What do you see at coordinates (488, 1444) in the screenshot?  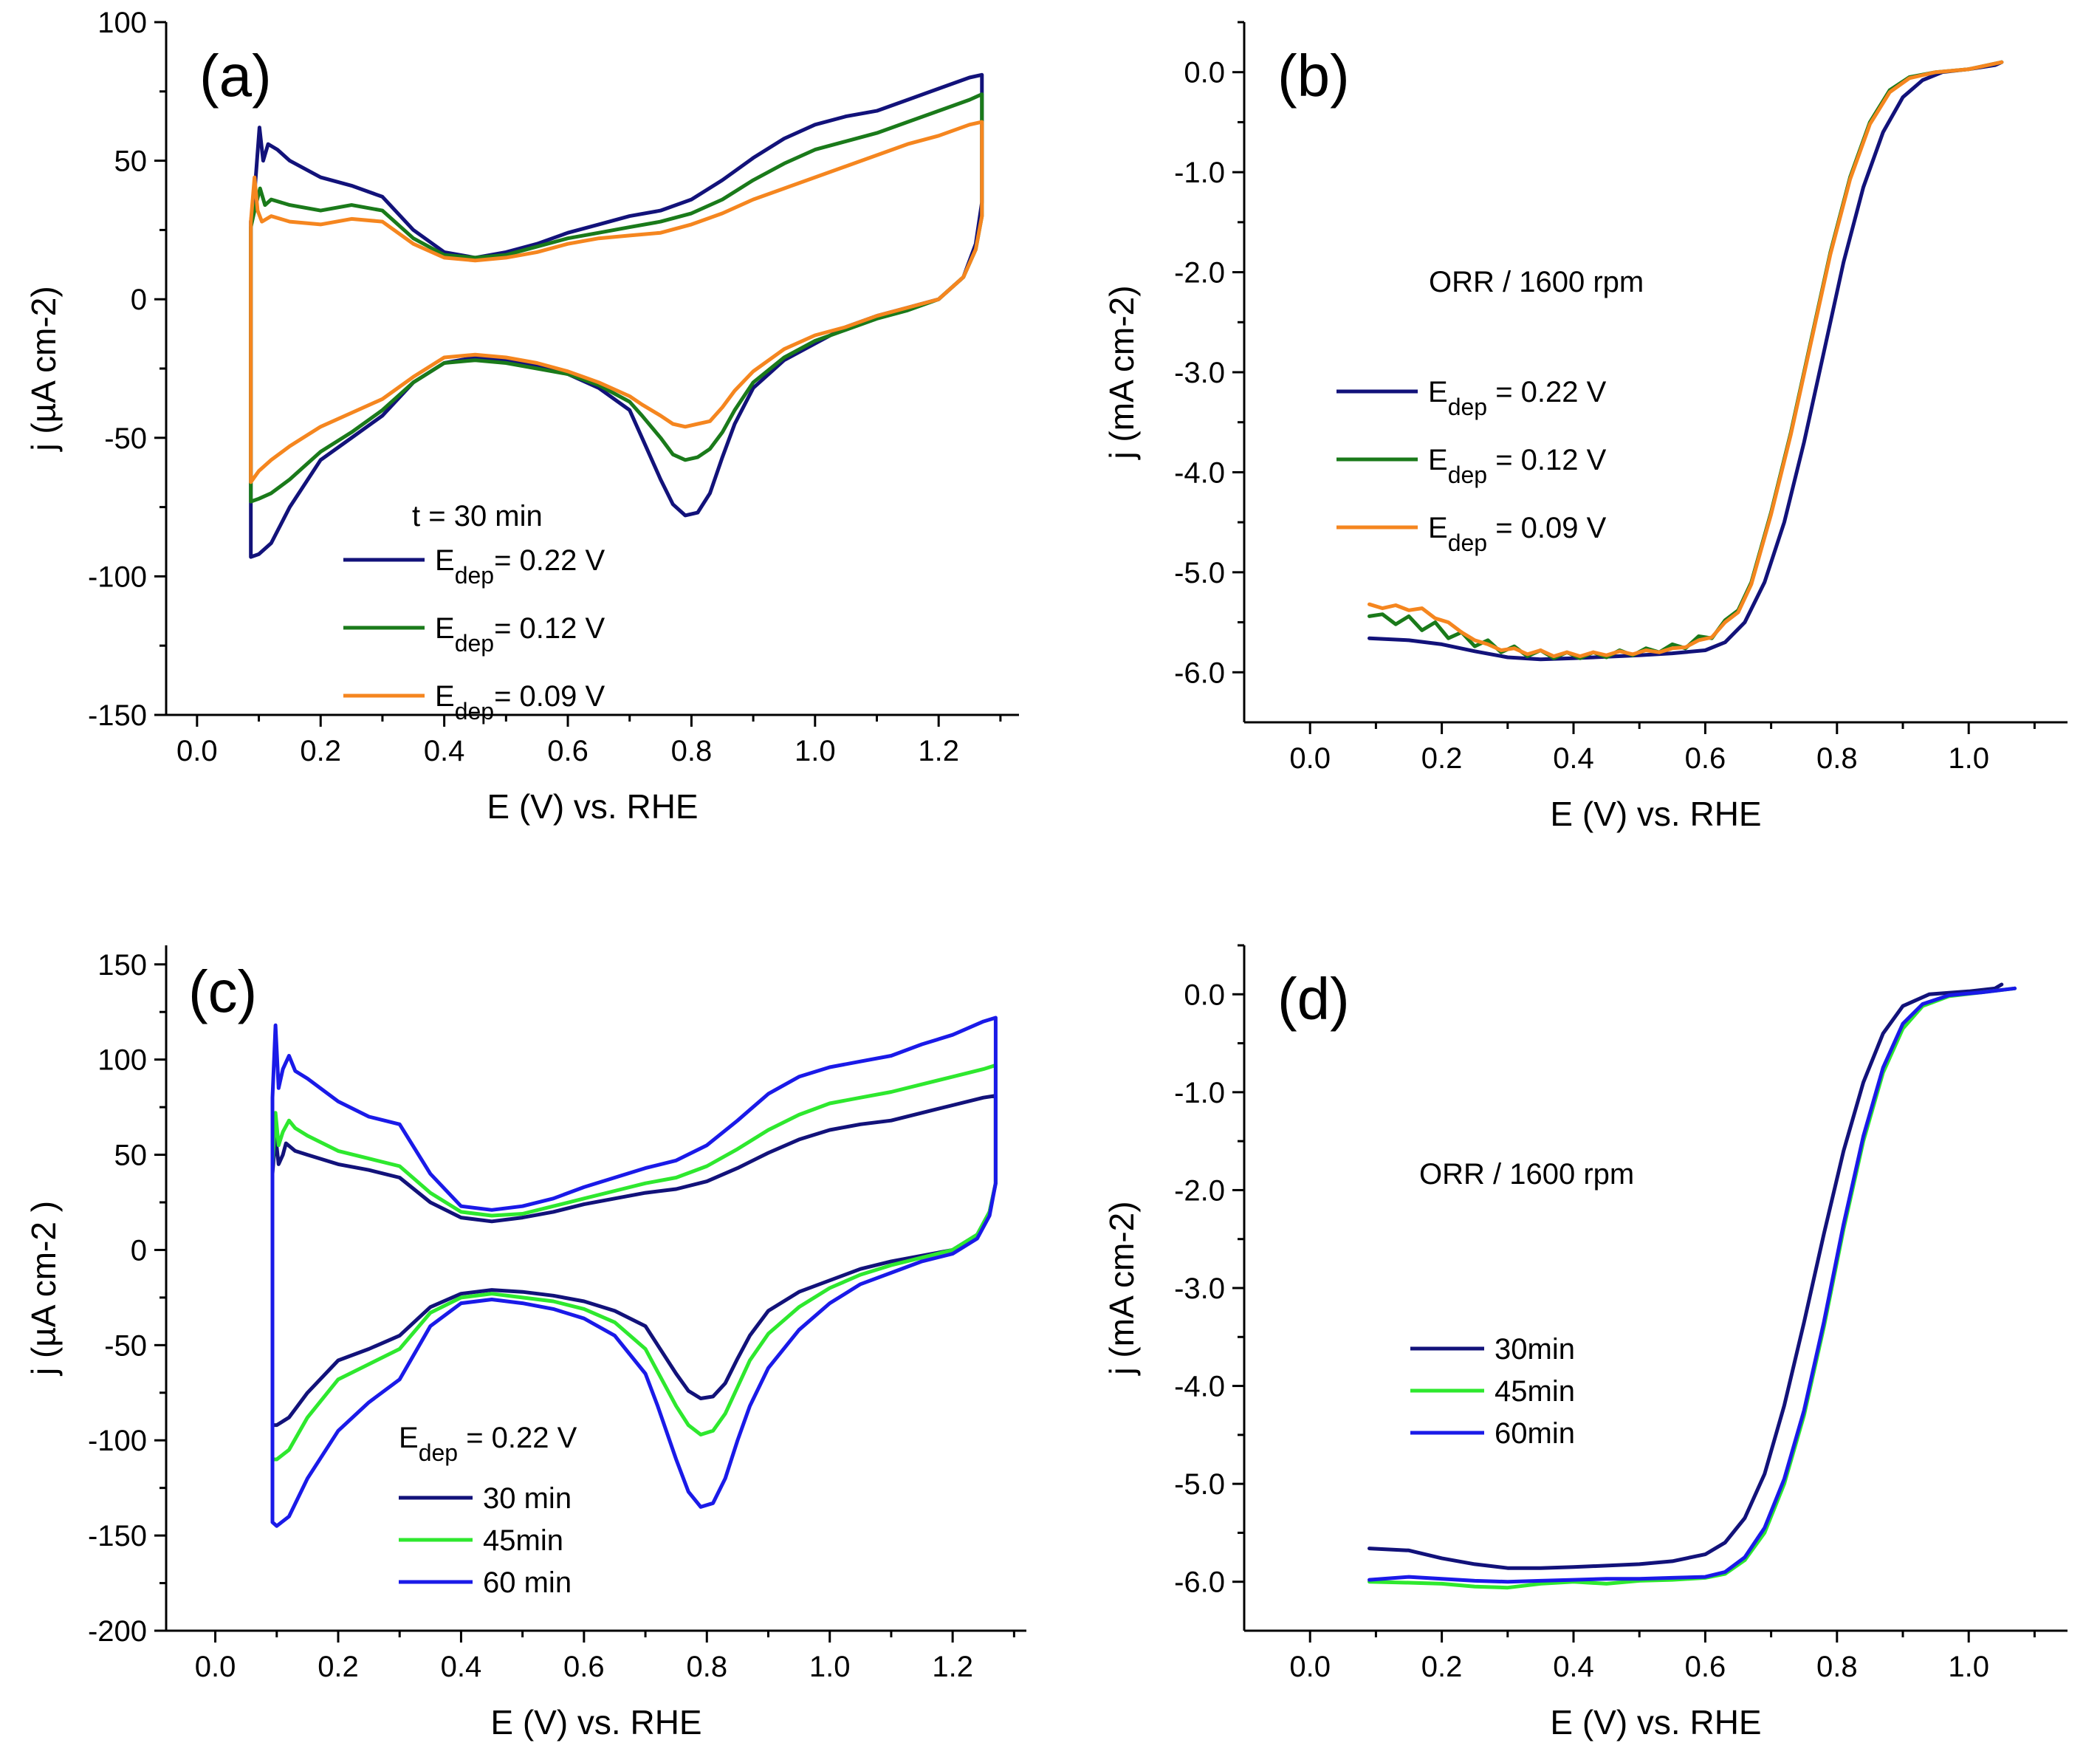 I see `annotation: Edep = 0.22 V` at bounding box center [488, 1444].